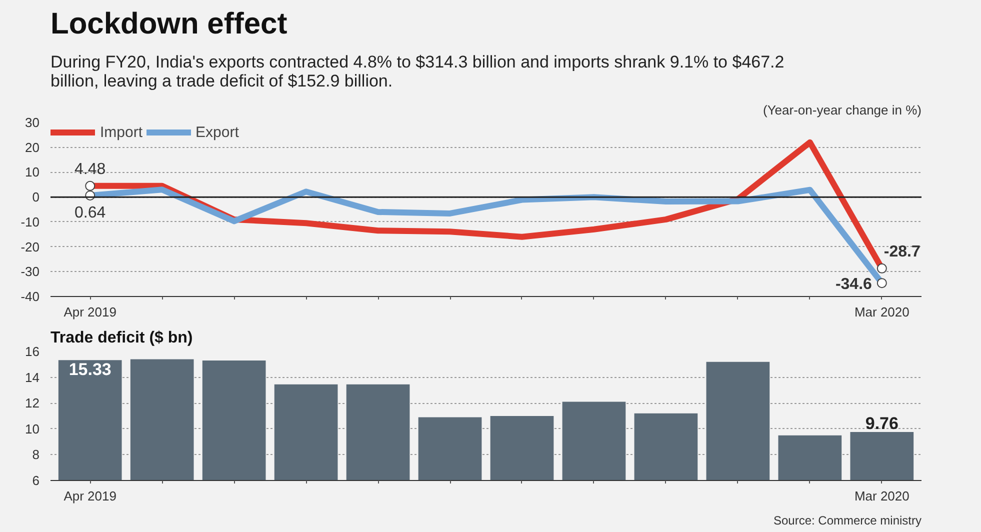 This screenshot has width=981, height=532. I want to click on chart-title: Lockdown effect, so click(169, 24).